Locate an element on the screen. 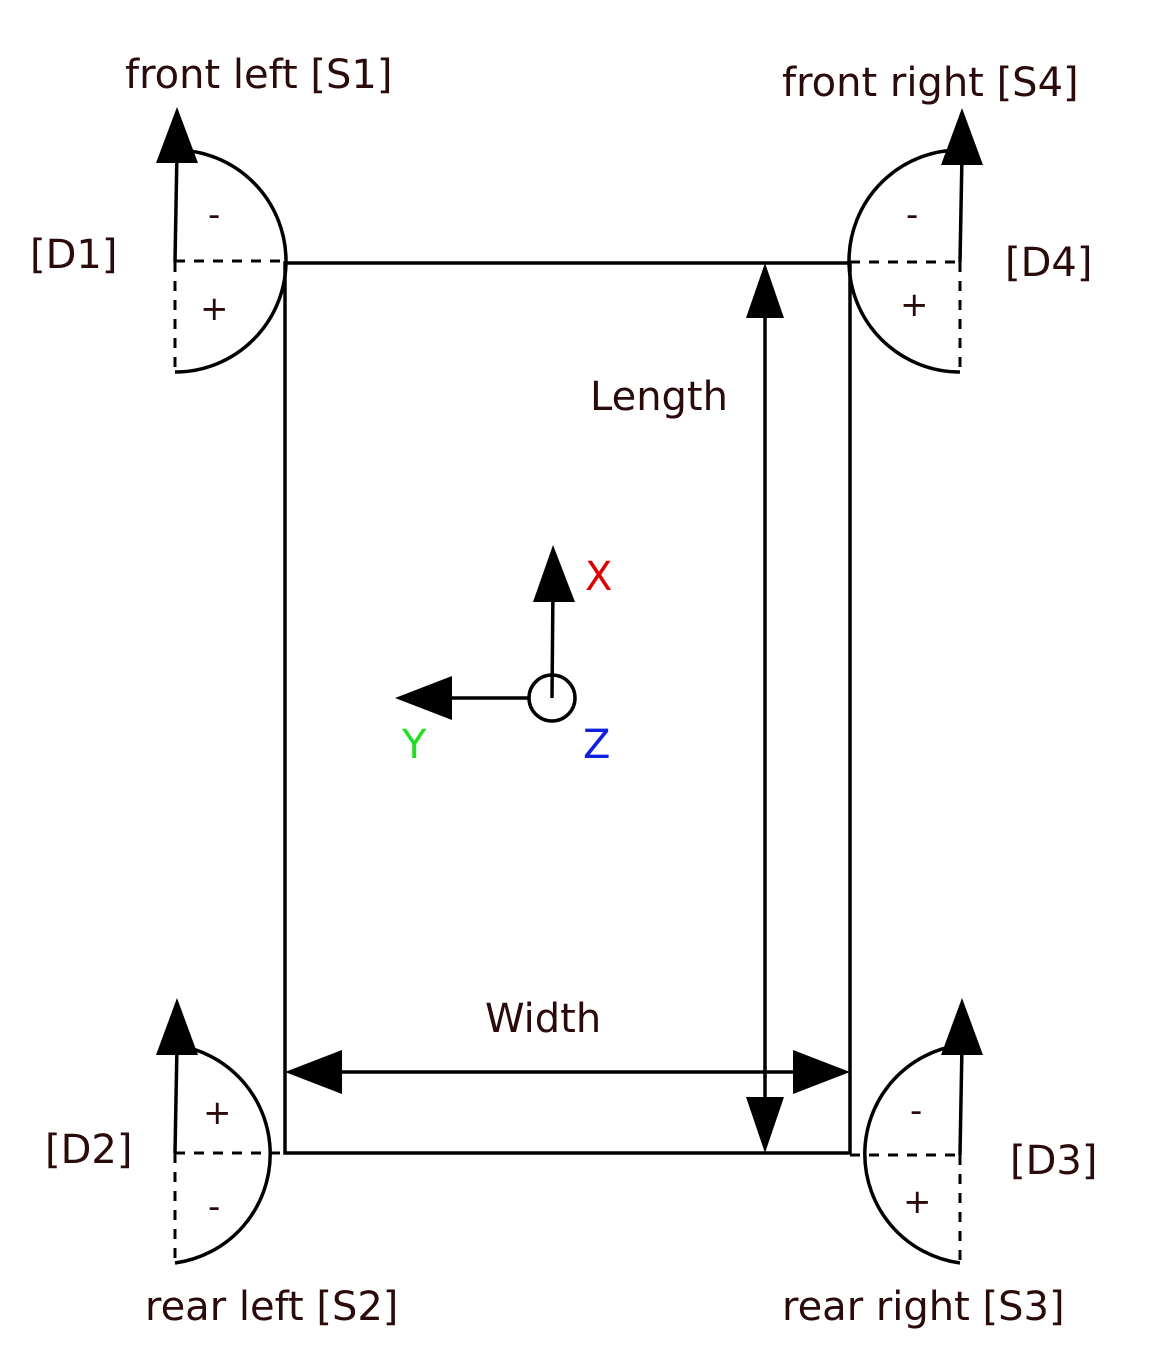 Image resolution: width=1154 pixels, height=1368 pixels. length-dimension-arrow is located at coordinates (765, 708).